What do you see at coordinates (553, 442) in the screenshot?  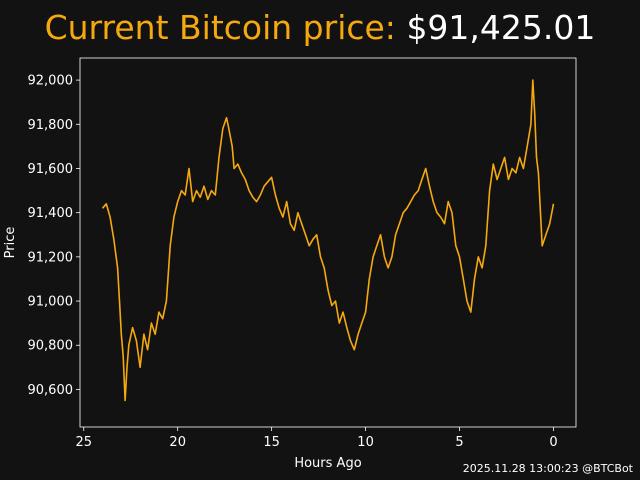 I see `x-tick-label: 0` at bounding box center [553, 442].